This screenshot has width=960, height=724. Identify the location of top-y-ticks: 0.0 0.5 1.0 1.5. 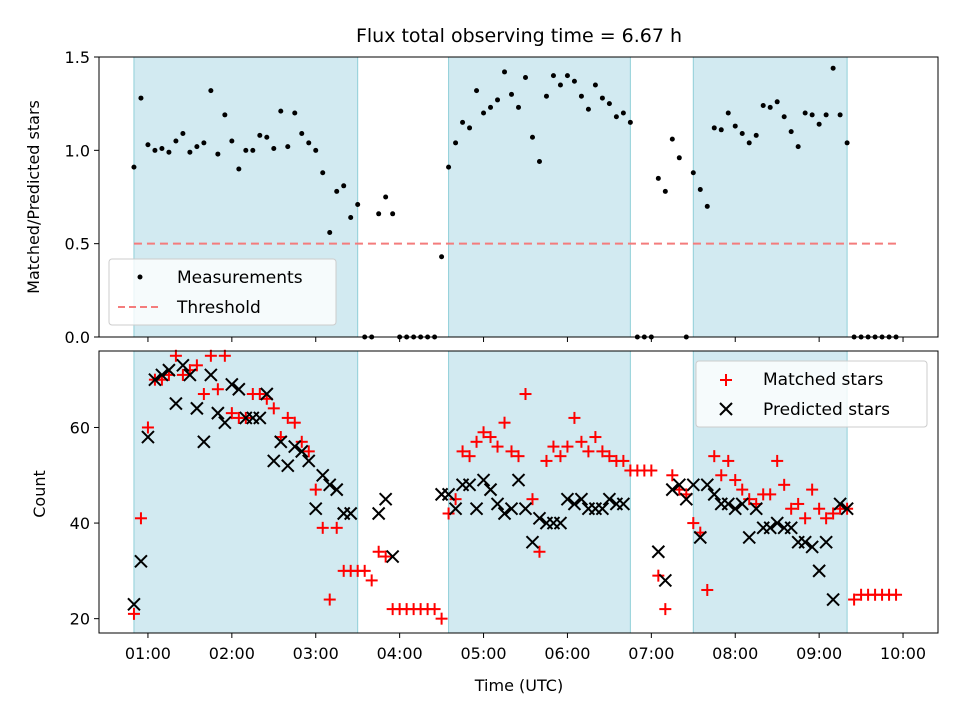
(82, 197).